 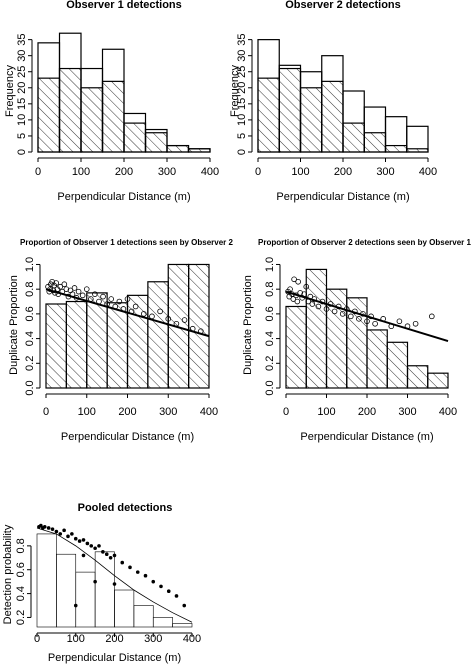 What do you see at coordinates (30, 313) in the screenshot?
I see `y-tick-label: 0.6` at bounding box center [30, 313].